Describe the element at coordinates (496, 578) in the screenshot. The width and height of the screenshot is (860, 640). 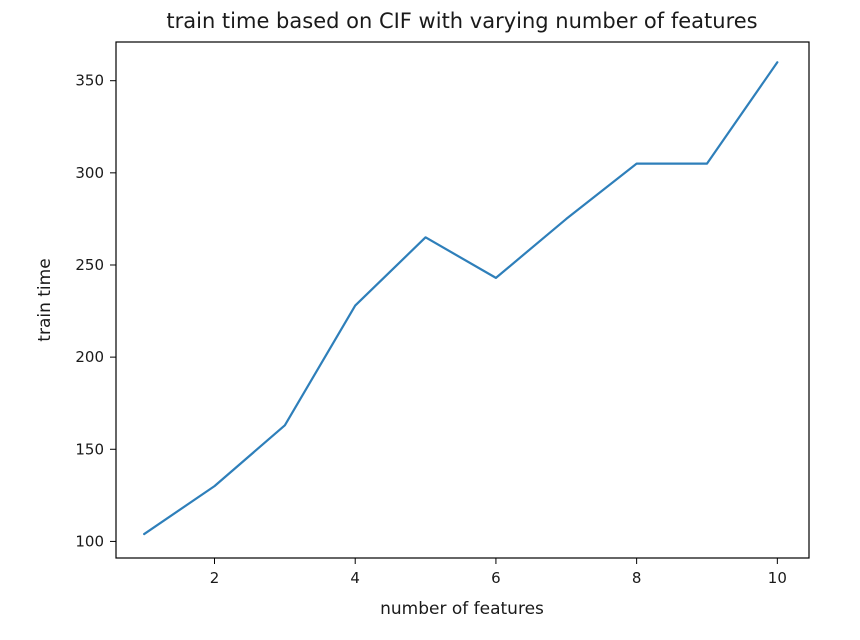
I see `x-tick-label: 6` at that location.